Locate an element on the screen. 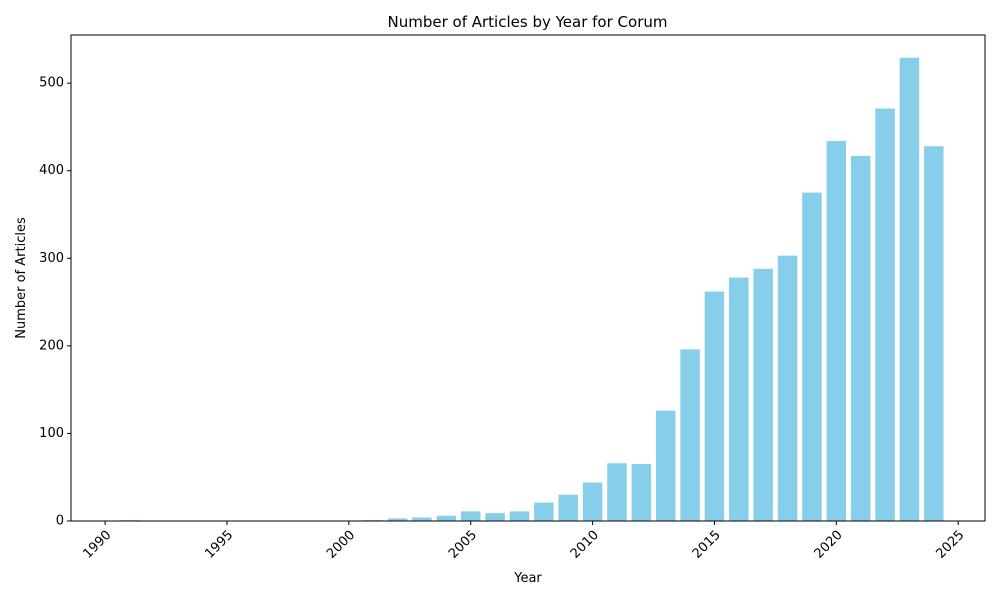  y-tick-label: 500 is located at coordinates (51, 83).